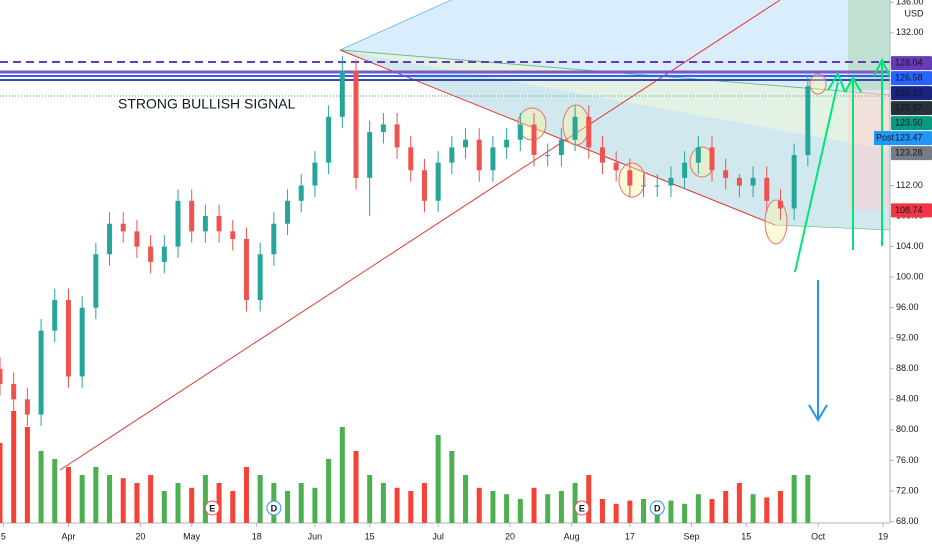  I want to click on price-label: 123.50, so click(909, 122).